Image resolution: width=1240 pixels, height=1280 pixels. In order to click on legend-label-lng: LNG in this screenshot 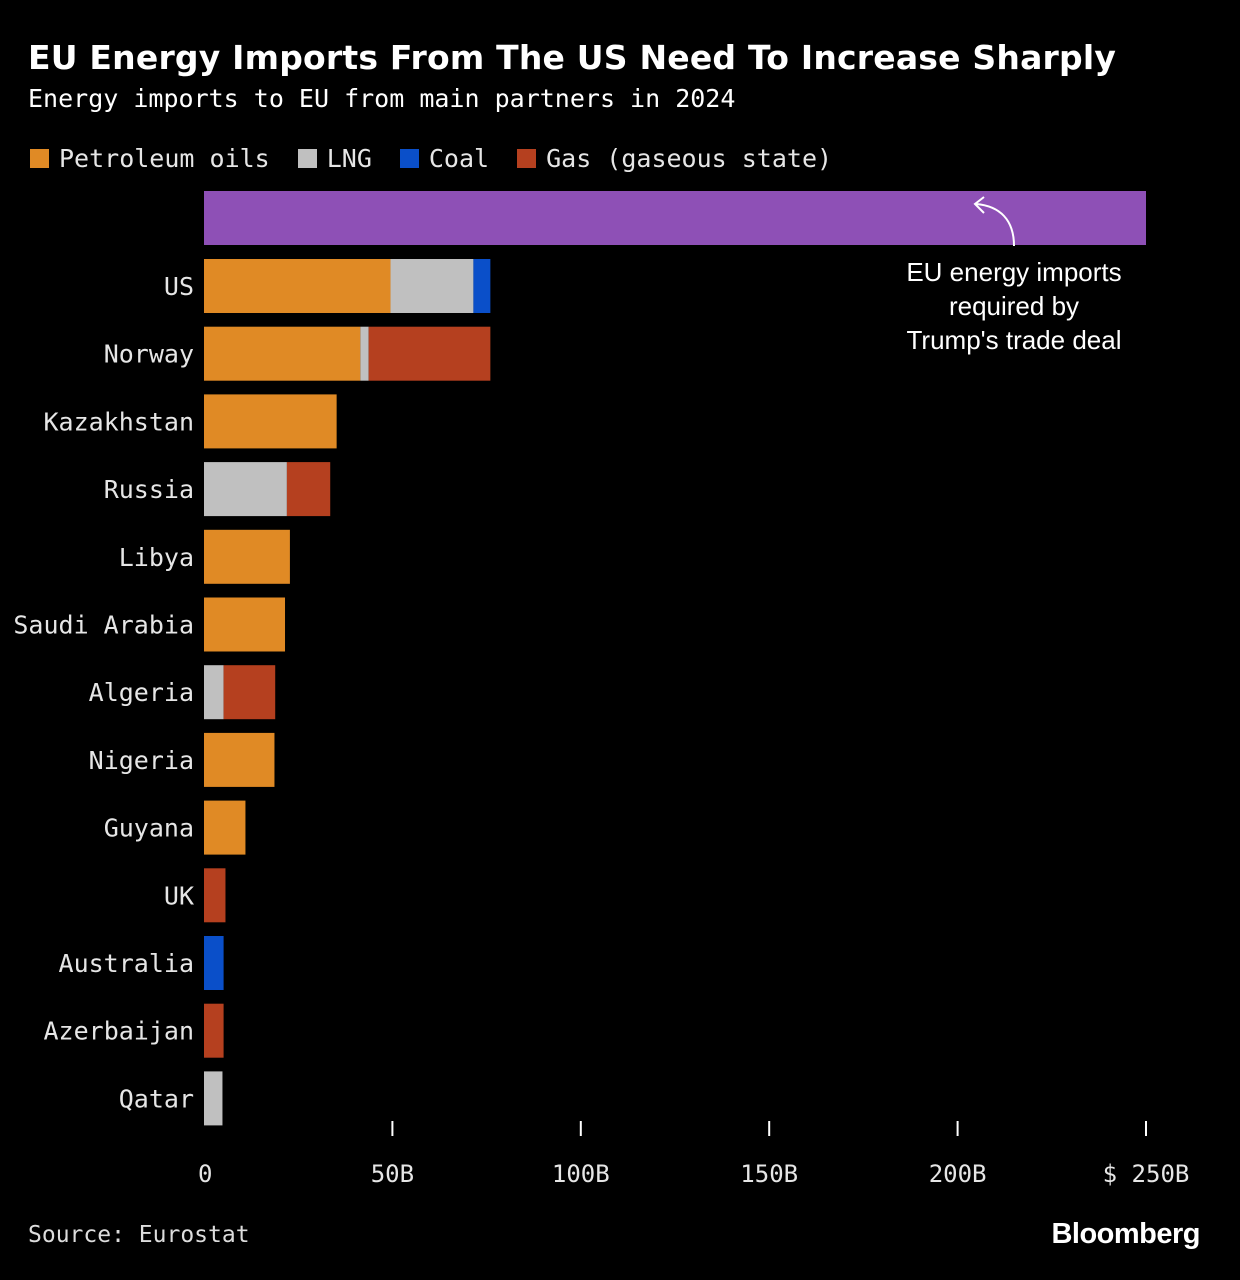, I will do `click(349, 158)`.